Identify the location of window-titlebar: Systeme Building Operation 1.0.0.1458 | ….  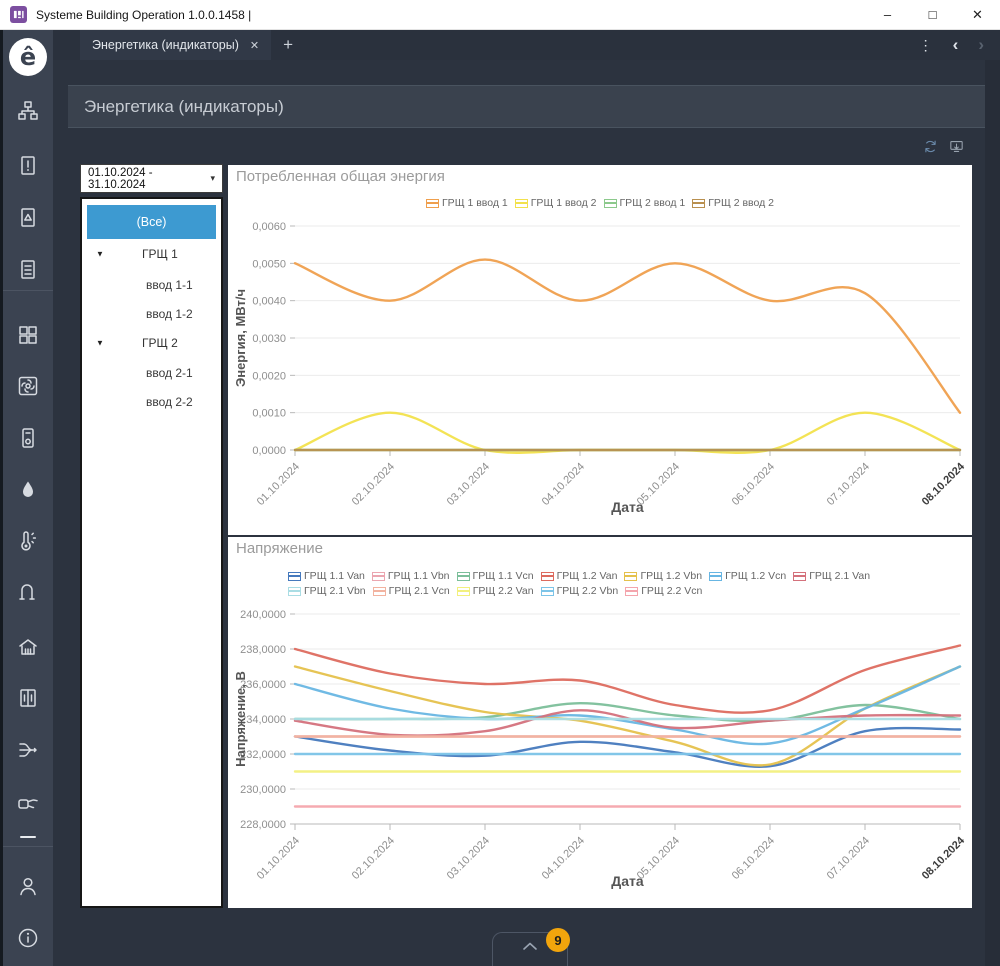
(500, 15).